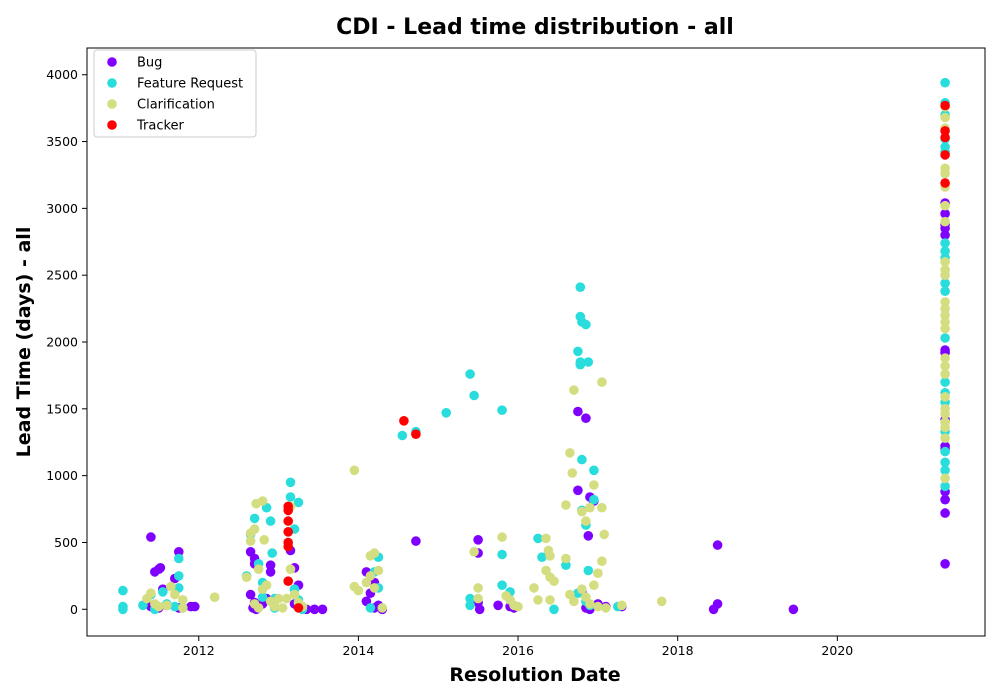  Describe the element at coordinates (66, 542) in the screenshot. I see `y-tick-label: 500` at that location.